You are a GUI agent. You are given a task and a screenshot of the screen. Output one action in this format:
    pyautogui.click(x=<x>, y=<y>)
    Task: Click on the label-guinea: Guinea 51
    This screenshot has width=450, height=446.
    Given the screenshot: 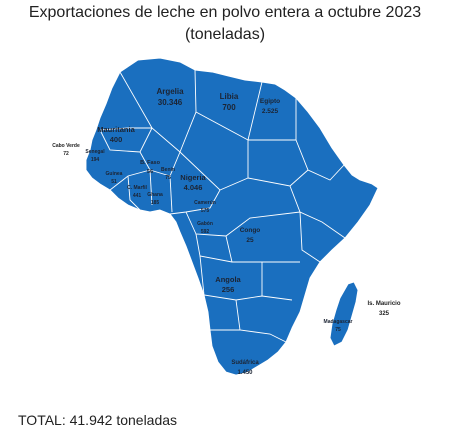 What is the action you would take?
    pyautogui.click(x=114, y=178)
    